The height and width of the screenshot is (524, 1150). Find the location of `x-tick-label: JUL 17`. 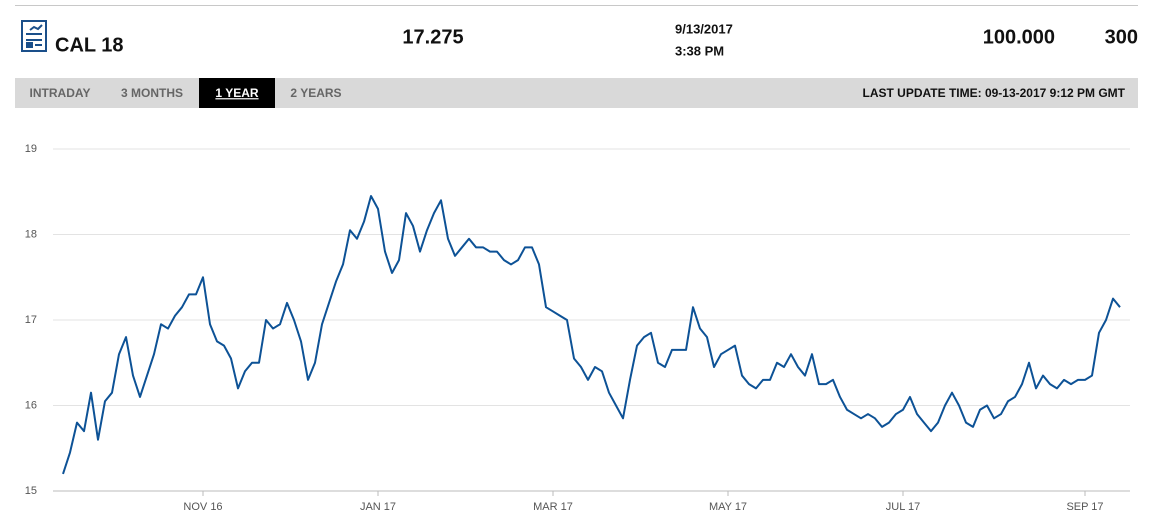

x-tick-label: JUL 17 is located at coordinates (903, 507).